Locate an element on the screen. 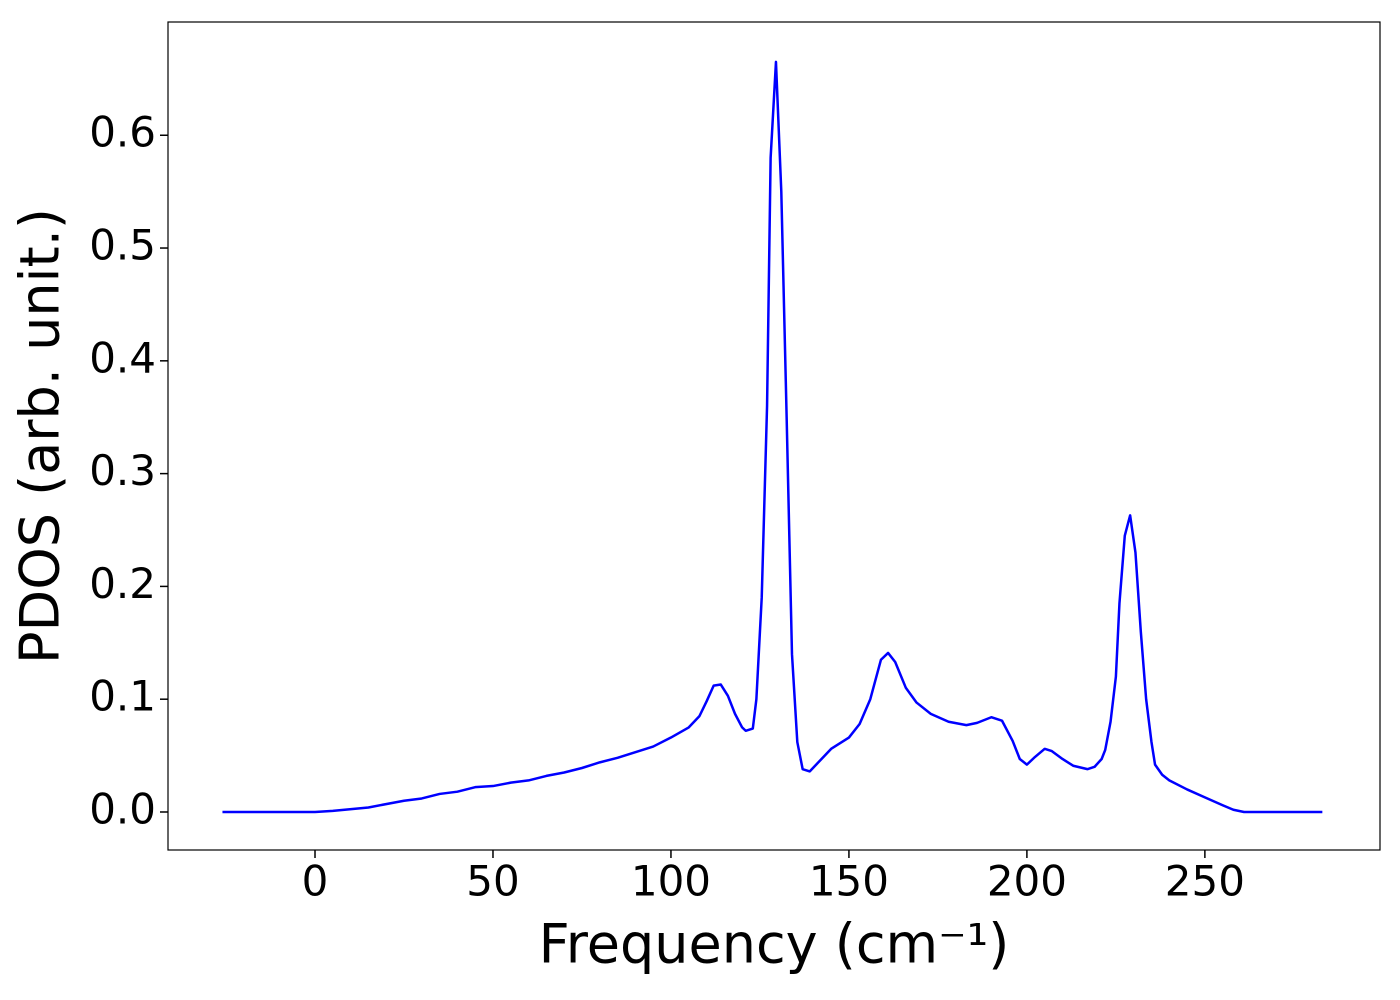 The width and height of the screenshot is (1400, 1000). x-tick-label: 200 is located at coordinates (1027, 881).